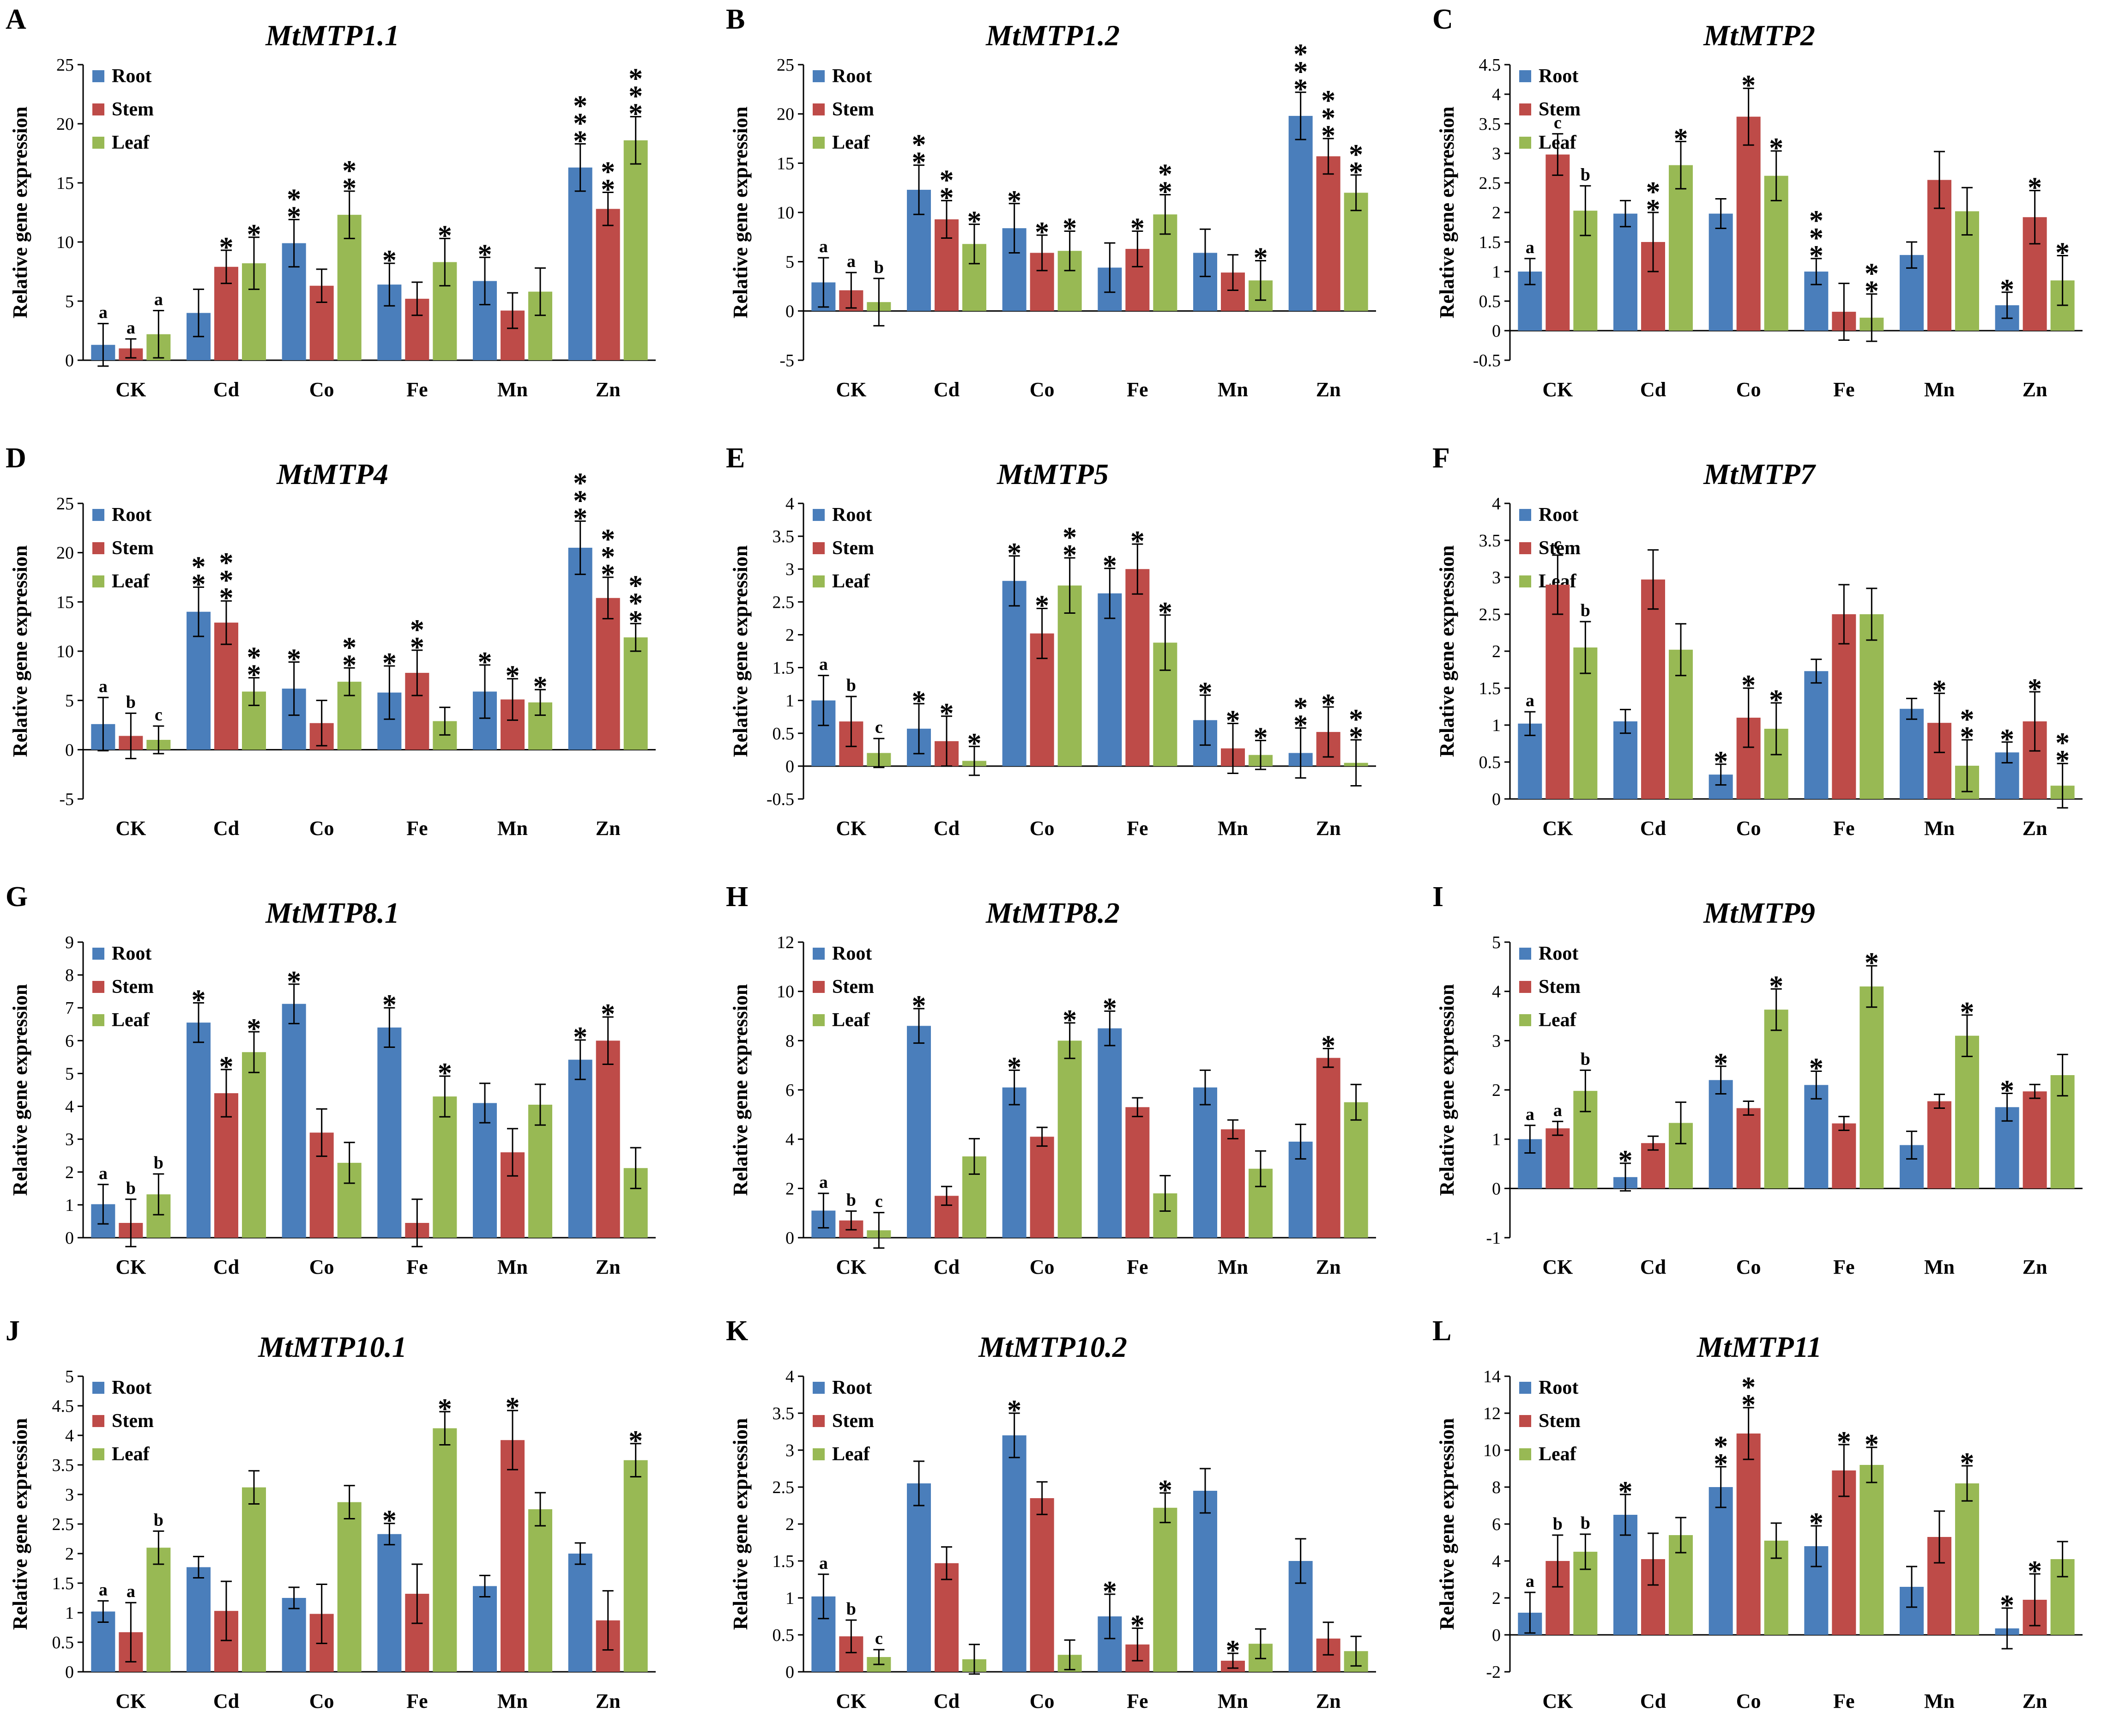 This screenshot has height=1736, width=2101. Describe the element at coordinates (1967, 1112) in the screenshot. I see `bar-leaf-mn` at that location.